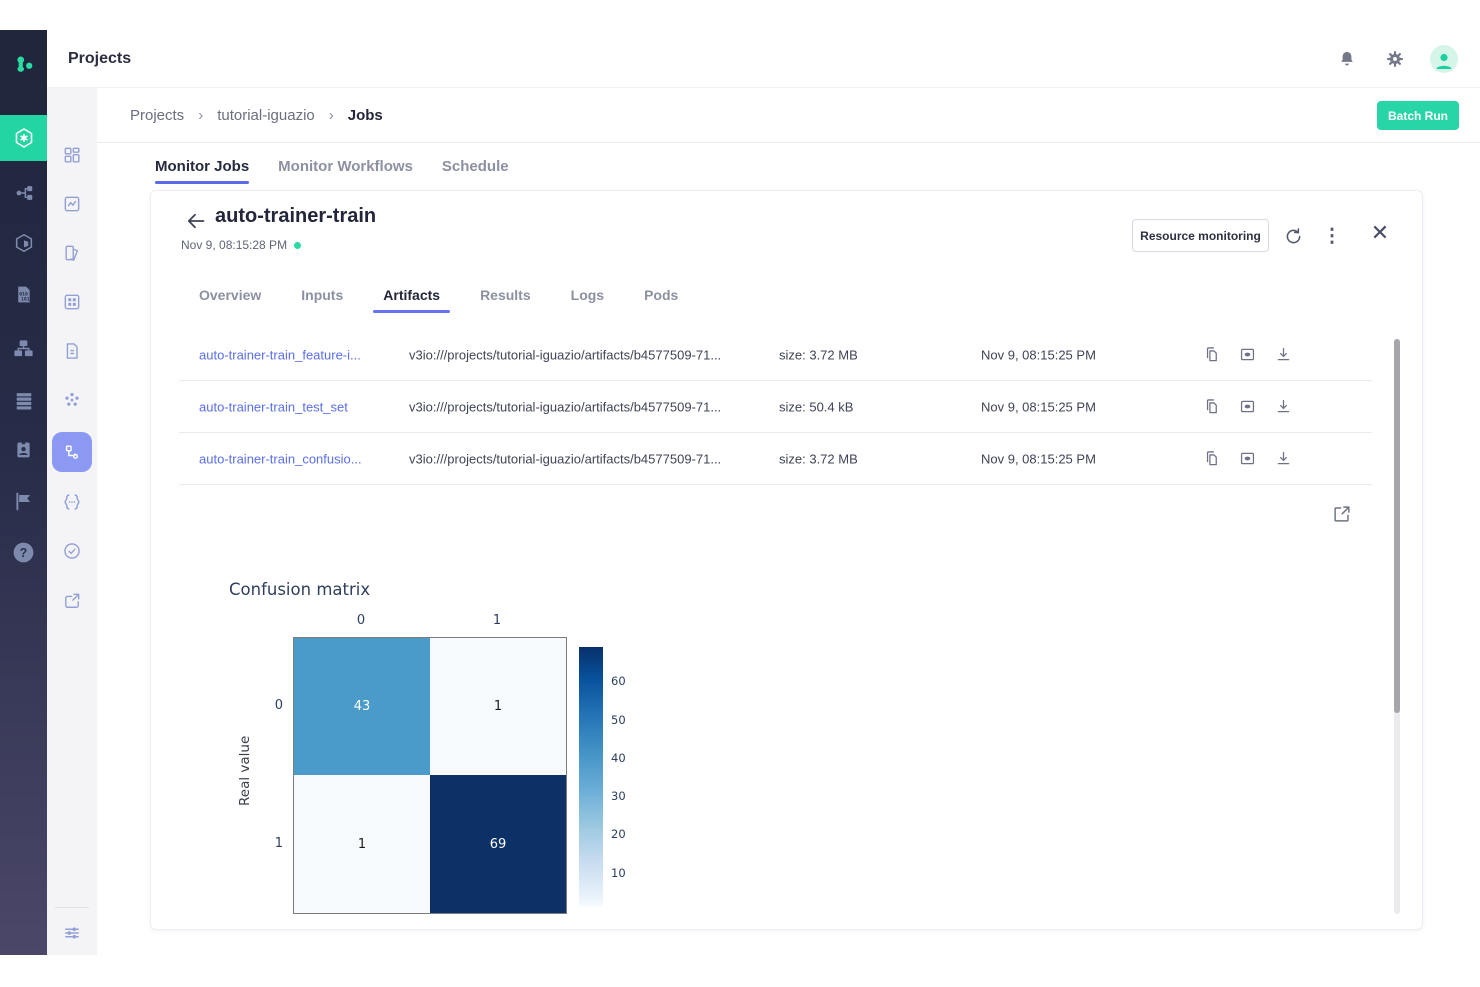  I want to click on expand-preview-button, so click(1342, 514).